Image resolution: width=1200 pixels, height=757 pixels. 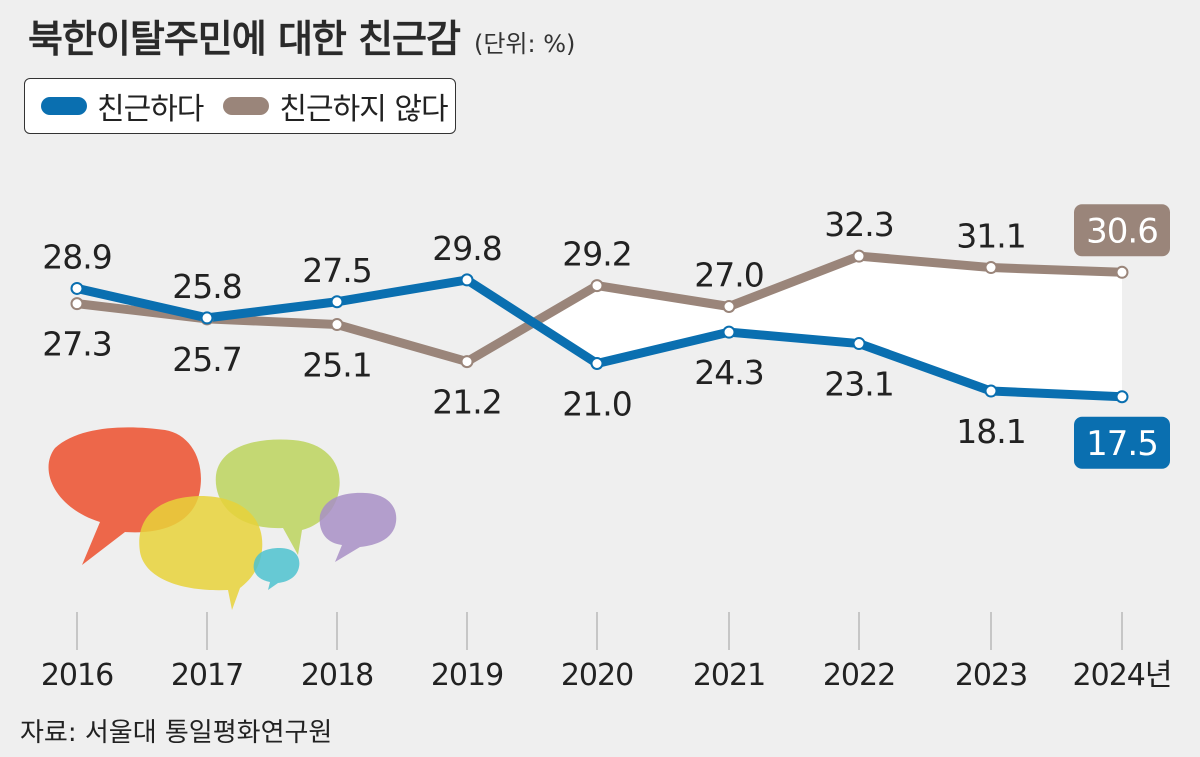 What do you see at coordinates (336, 365) in the screenshot?
I see `data-label-unfriendly: 25.1` at bounding box center [336, 365].